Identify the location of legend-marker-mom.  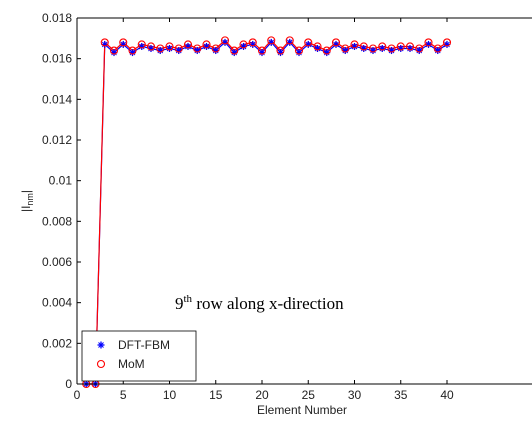
(101, 364).